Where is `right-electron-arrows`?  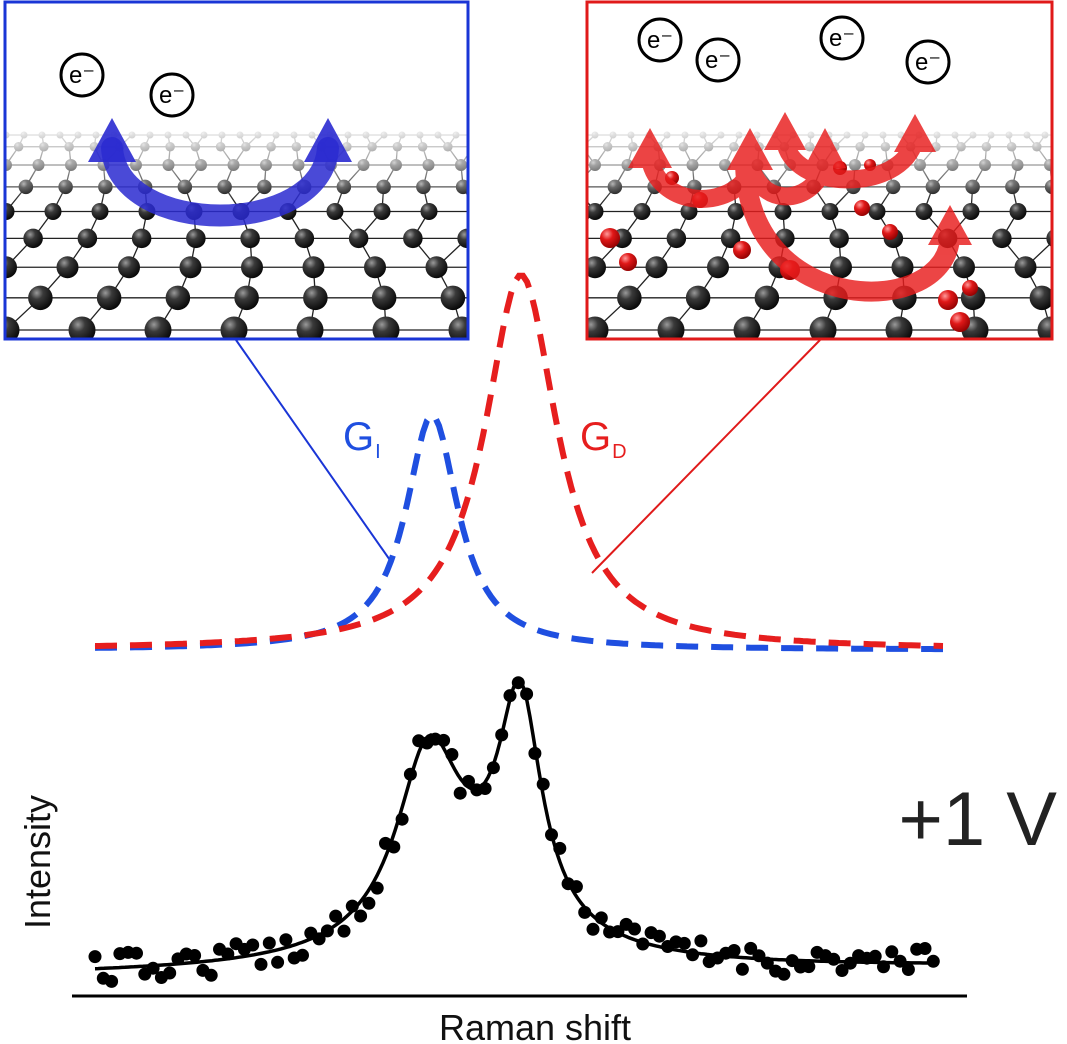
right-electron-arrows is located at coordinates (800, 207).